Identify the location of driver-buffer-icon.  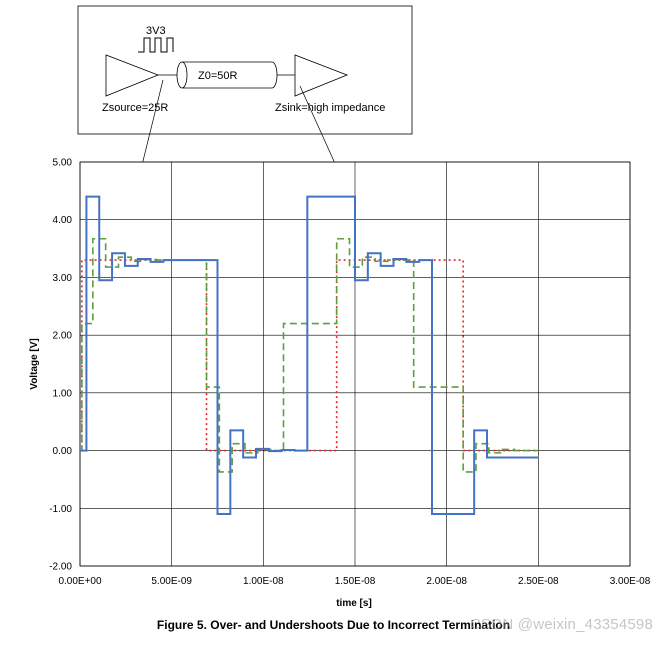
(132, 75).